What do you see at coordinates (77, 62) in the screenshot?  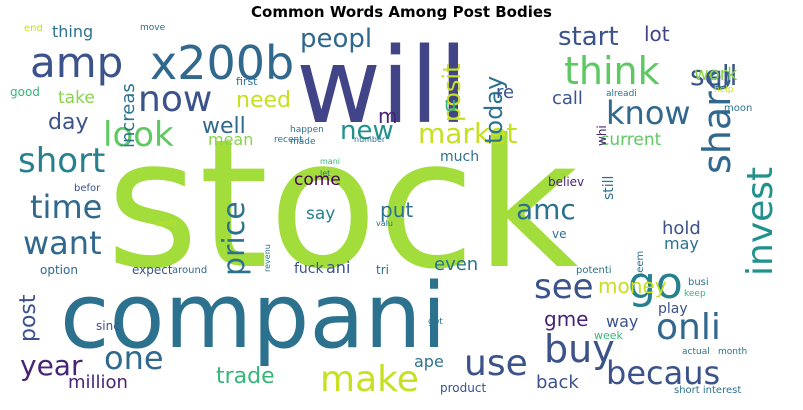 I see `word-amp: amp` at bounding box center [77, 62].